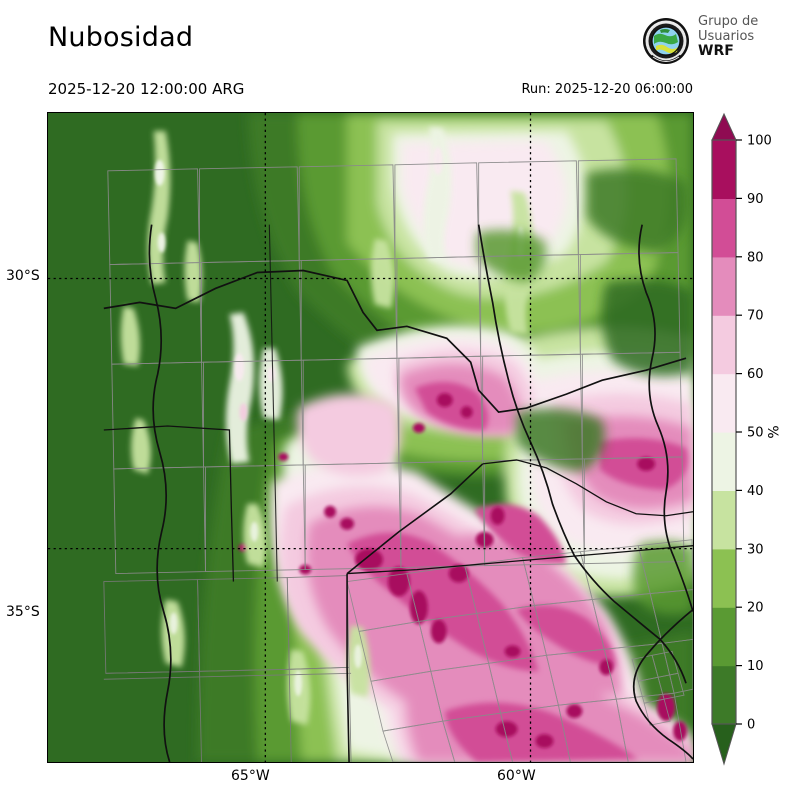  What do you see at coordinates (751, 725) in the screenshot?
I see `colorbar-tick-label: 0` at bounding box center [751, 725].